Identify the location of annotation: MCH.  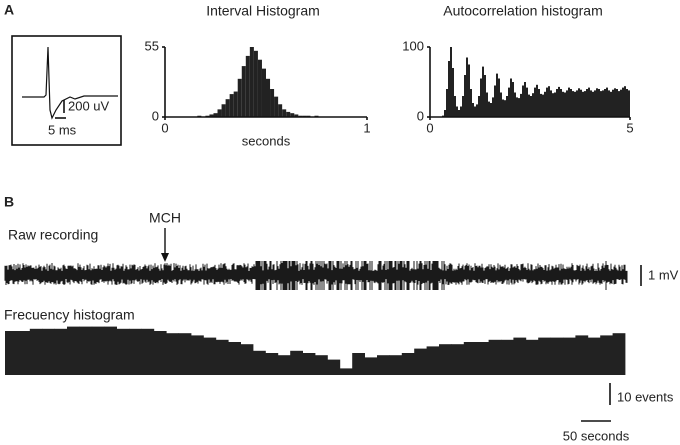
(165, 218).